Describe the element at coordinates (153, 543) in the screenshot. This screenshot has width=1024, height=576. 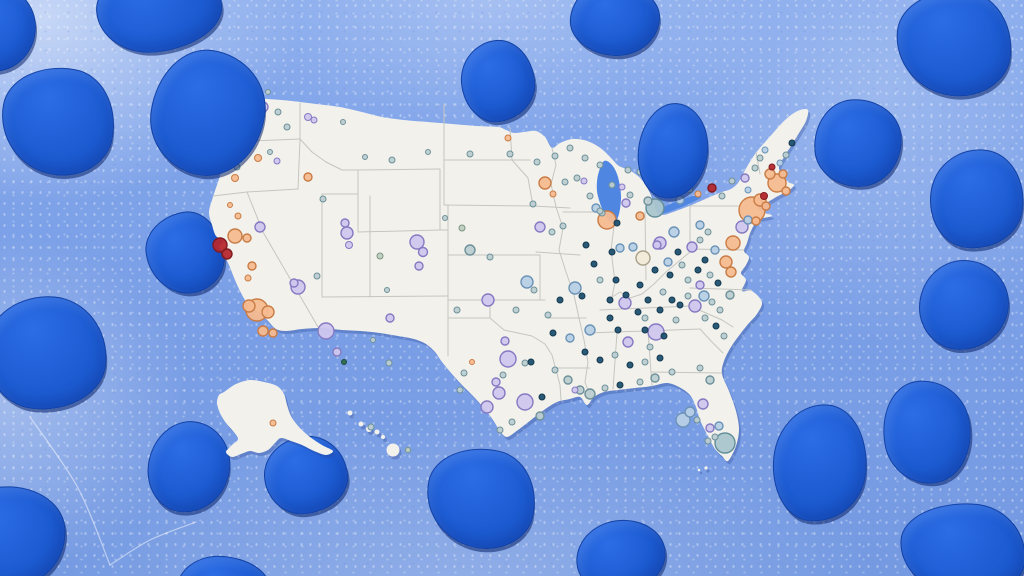
I see `scratch-line` at that location.